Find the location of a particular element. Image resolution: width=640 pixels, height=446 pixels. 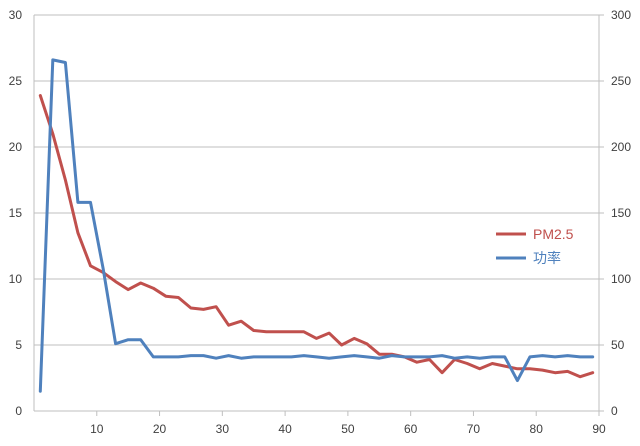

y-tick-label-30: 30 is located at coordinates (16, 15).